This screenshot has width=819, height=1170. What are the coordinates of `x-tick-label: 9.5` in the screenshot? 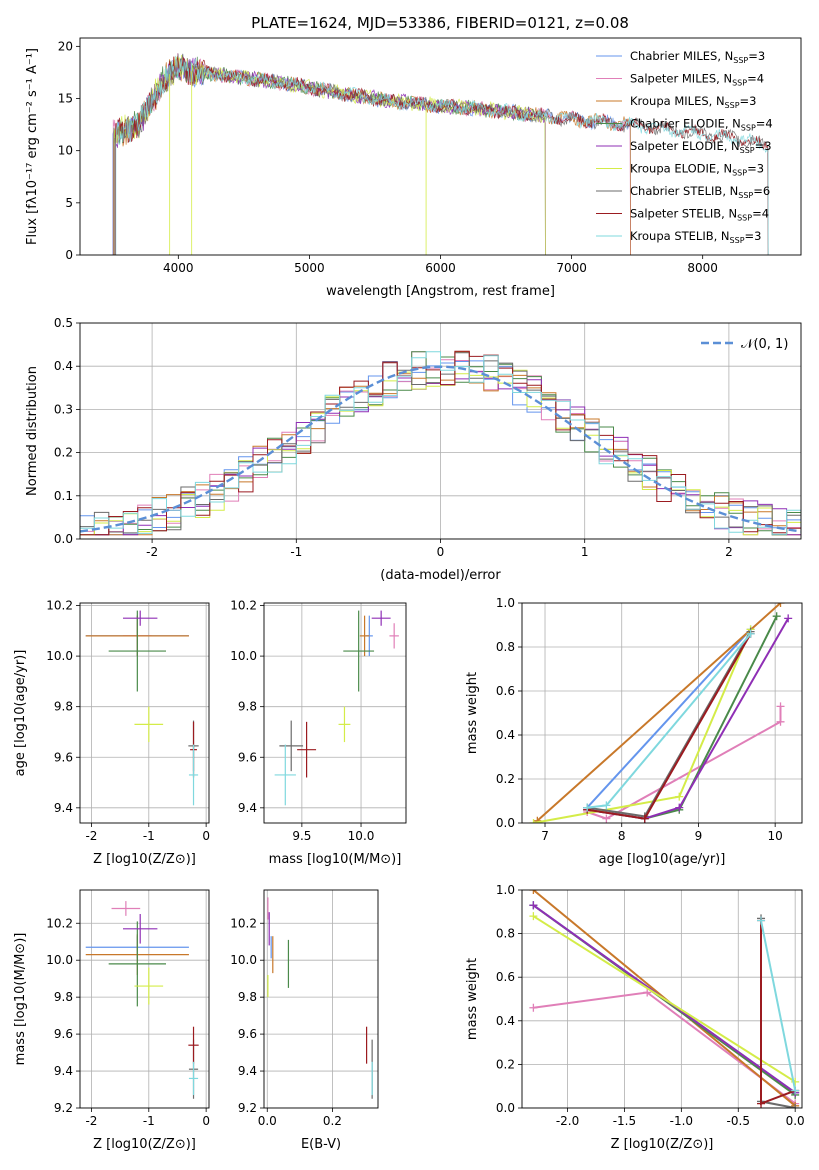 It's located at (301, 836).